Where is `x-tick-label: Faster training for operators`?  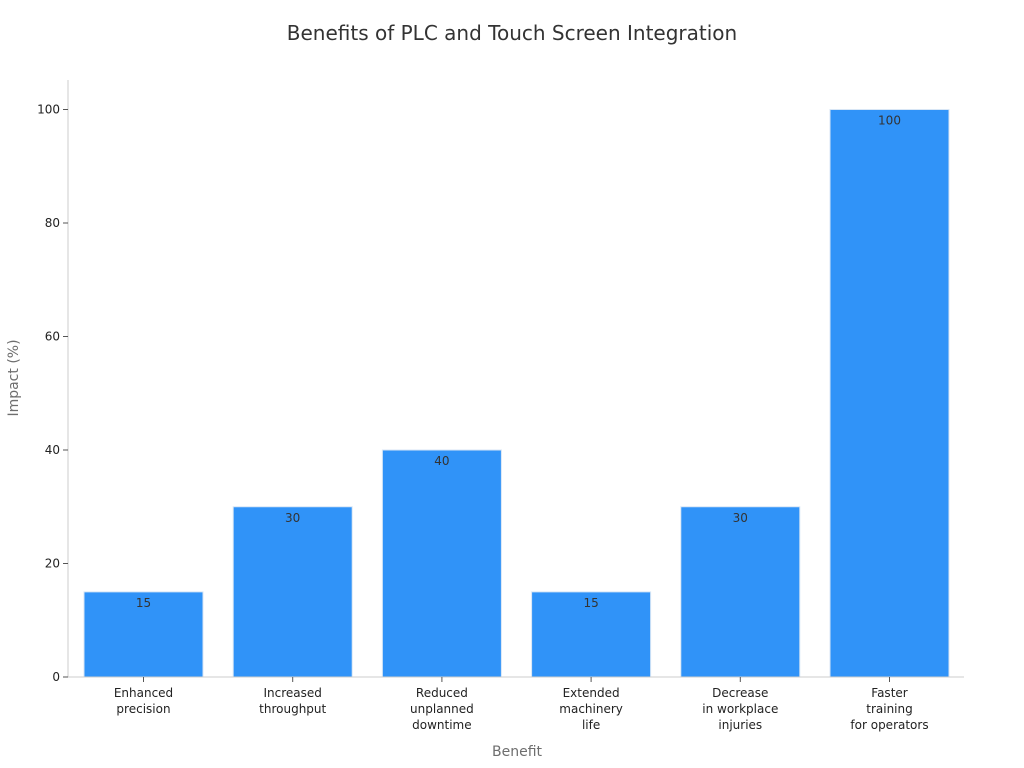 x-tick-label: Faster training for operators is located at coordinates (889, 709).